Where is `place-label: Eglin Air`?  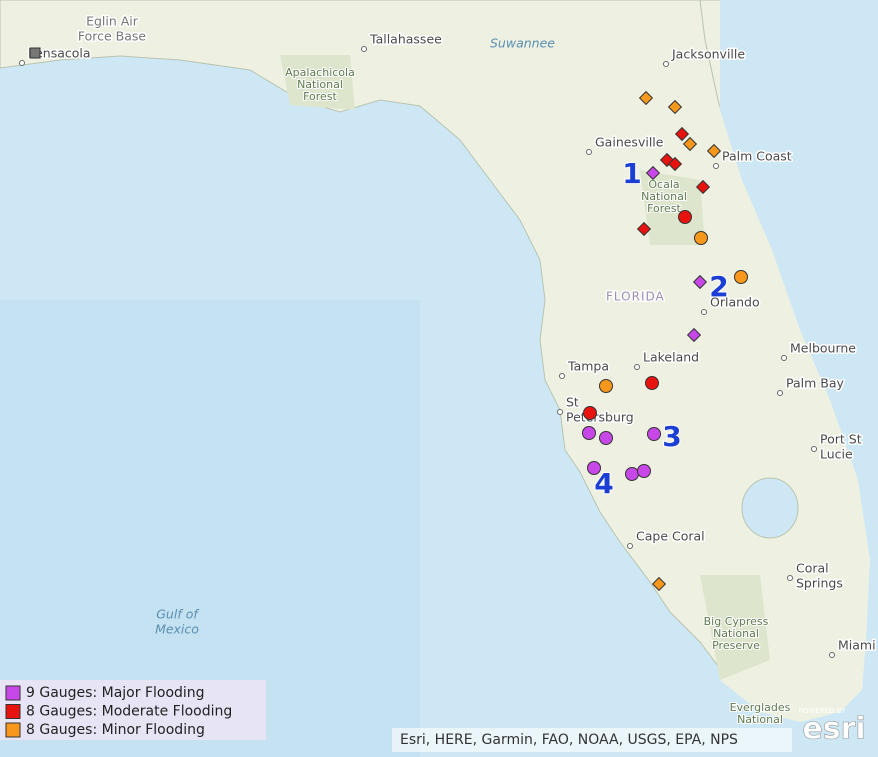 place-label: Eglin Air is located at coordinates (112, 21).